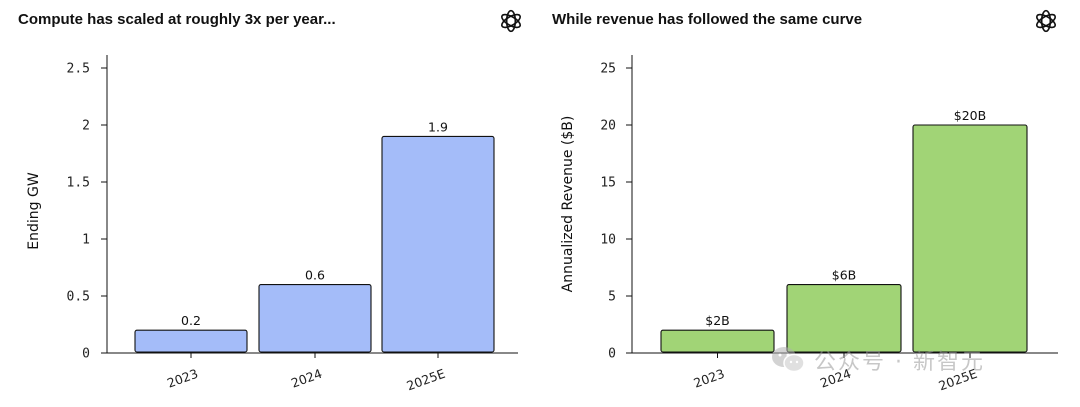 This screenshot has width=1080, height=407. What do you see at coordinates (844, 275) in the screenshot?
I see `data-label: $6B` at bounding box center [844, 275].